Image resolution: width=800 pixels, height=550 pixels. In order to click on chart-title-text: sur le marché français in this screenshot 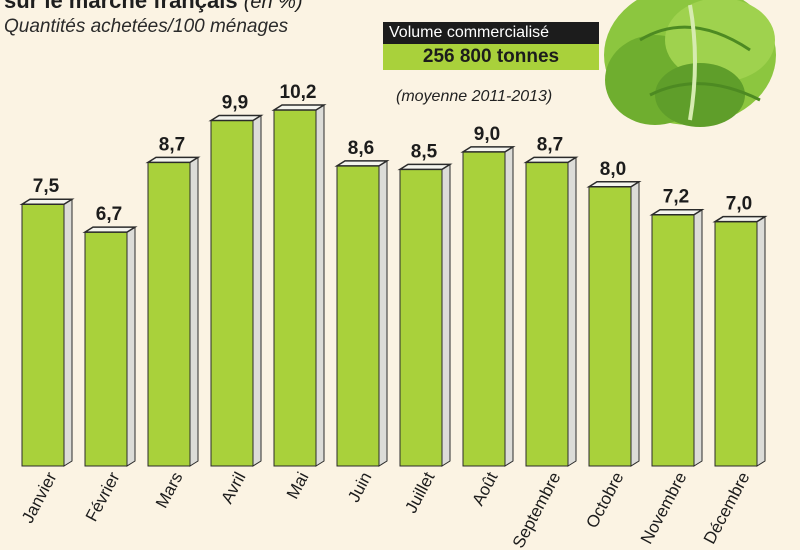, I will do `click(121, 6)`.